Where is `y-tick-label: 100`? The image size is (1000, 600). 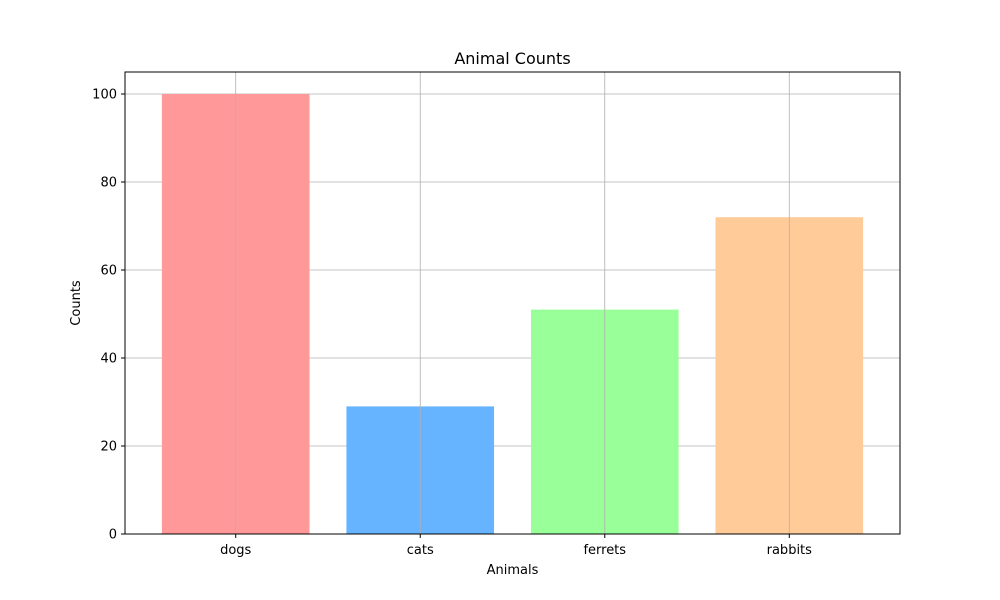
y-tick-label: 100 is located at coordinates (104, 95).